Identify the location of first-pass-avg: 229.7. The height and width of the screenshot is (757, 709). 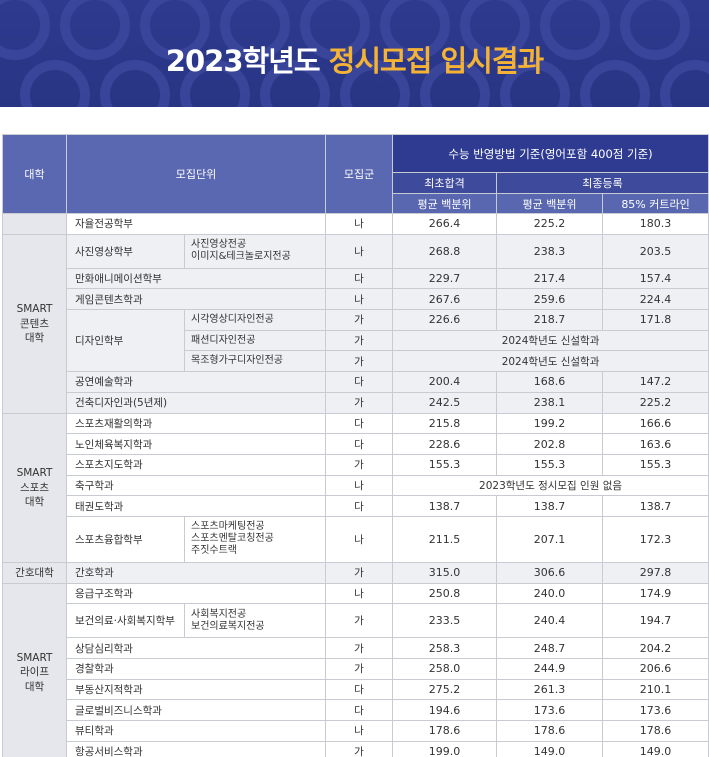
(445, 278).